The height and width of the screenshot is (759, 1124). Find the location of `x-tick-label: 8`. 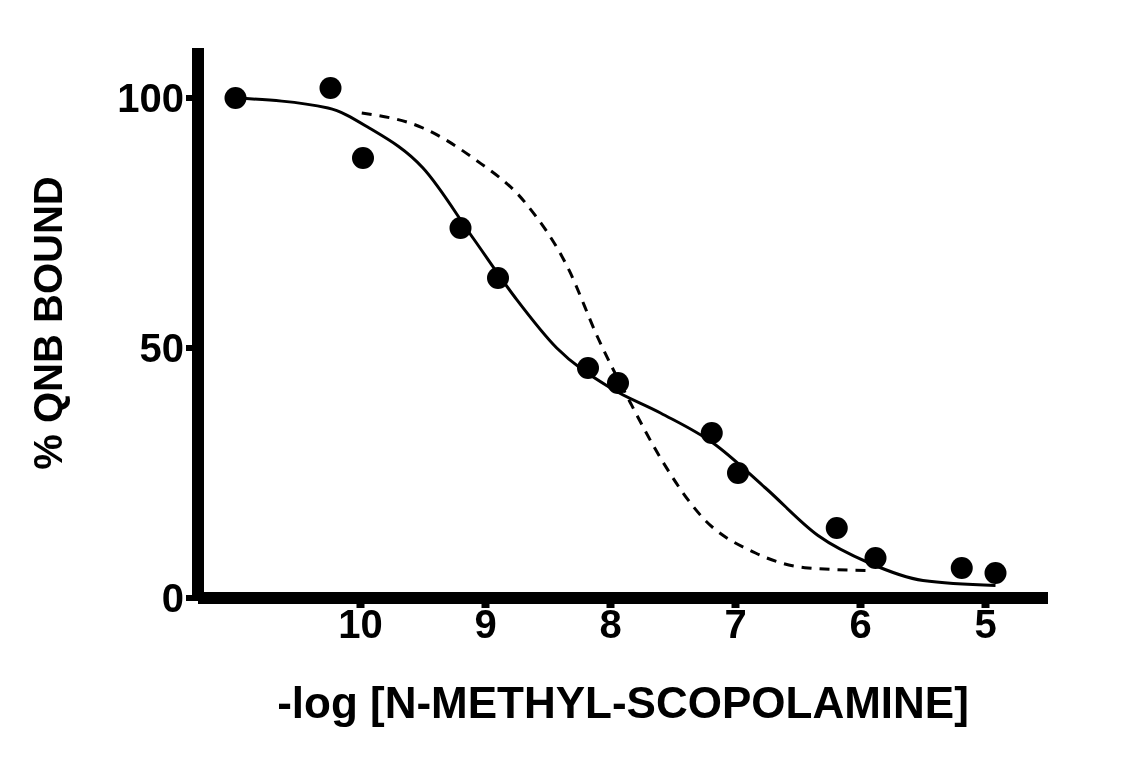

x-tick-label: 8 is located at coordinates (610, 624).